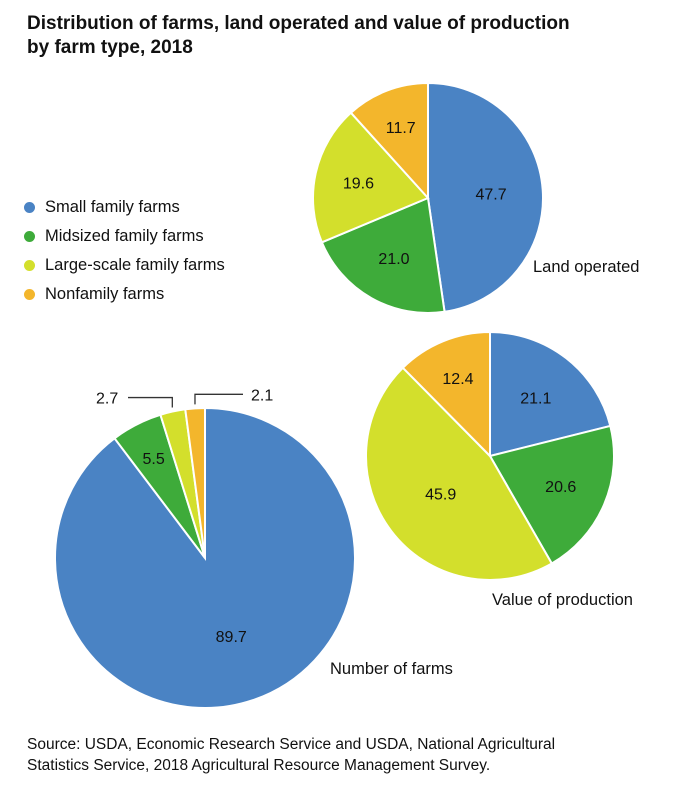 The height and width of the screenshot is (792, 684). Describe the element at coordinates (124, 236) in the screenshot. I see `legend-label-midsized-family: Midsized family farms` at that location.